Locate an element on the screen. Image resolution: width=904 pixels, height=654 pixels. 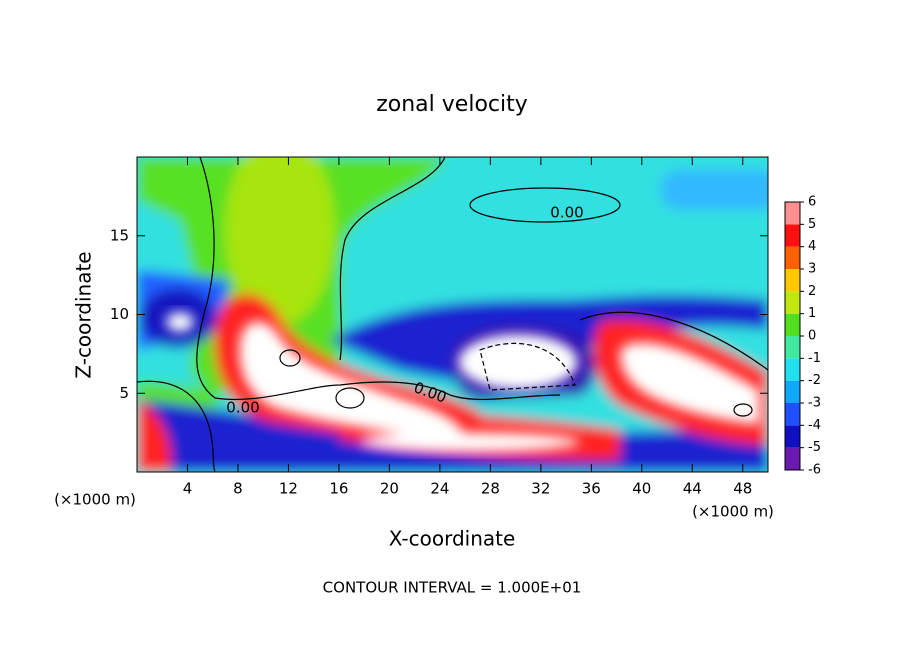
y-tick-label: 5 is located at coordinates (124, 393).